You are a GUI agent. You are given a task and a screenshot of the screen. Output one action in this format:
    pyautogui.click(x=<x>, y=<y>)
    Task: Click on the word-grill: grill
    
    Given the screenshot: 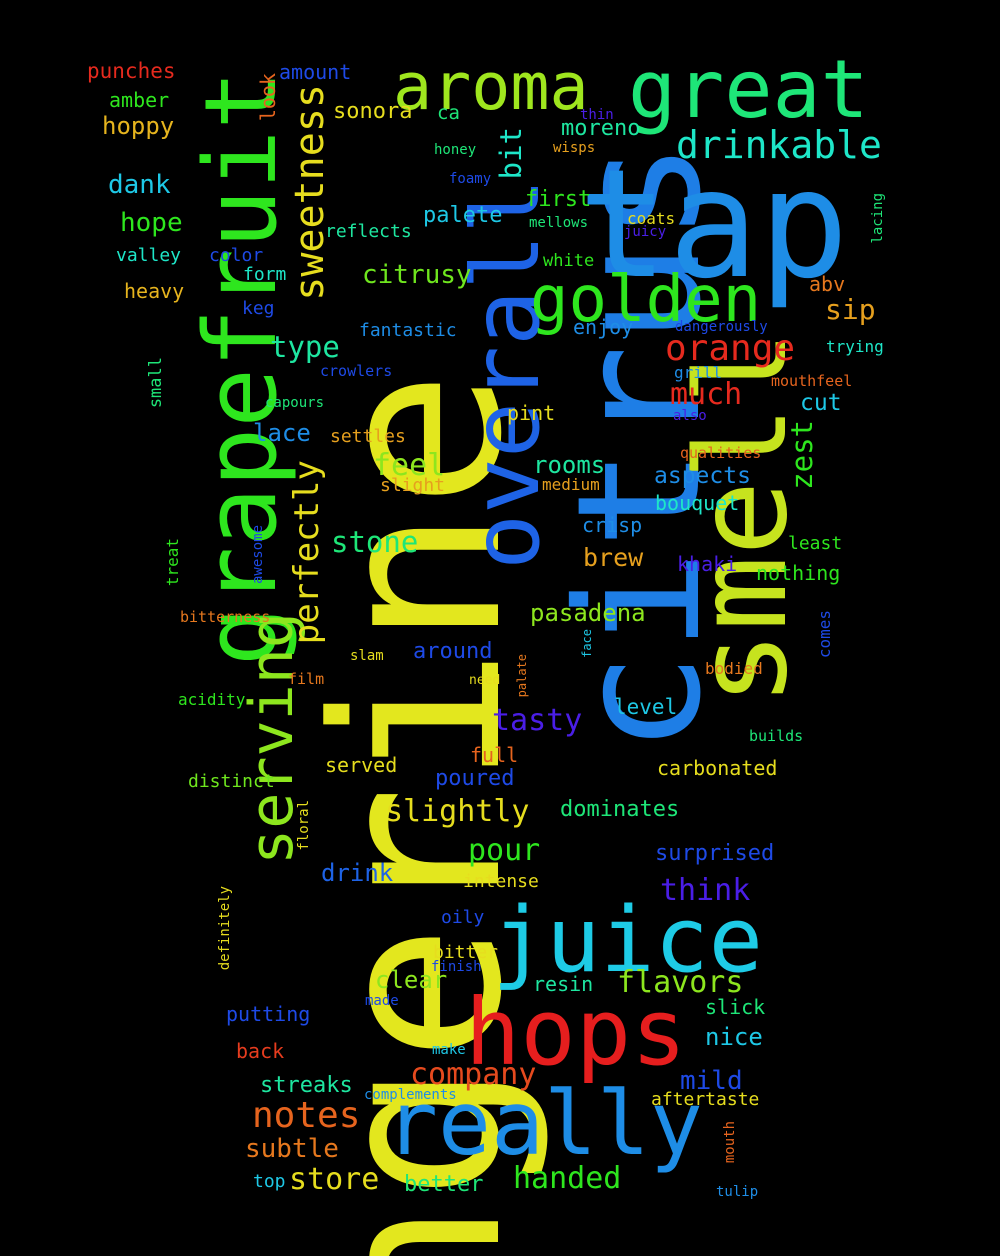 What is the action you would take?
    pyautogui.click(x=698, y=372)
    